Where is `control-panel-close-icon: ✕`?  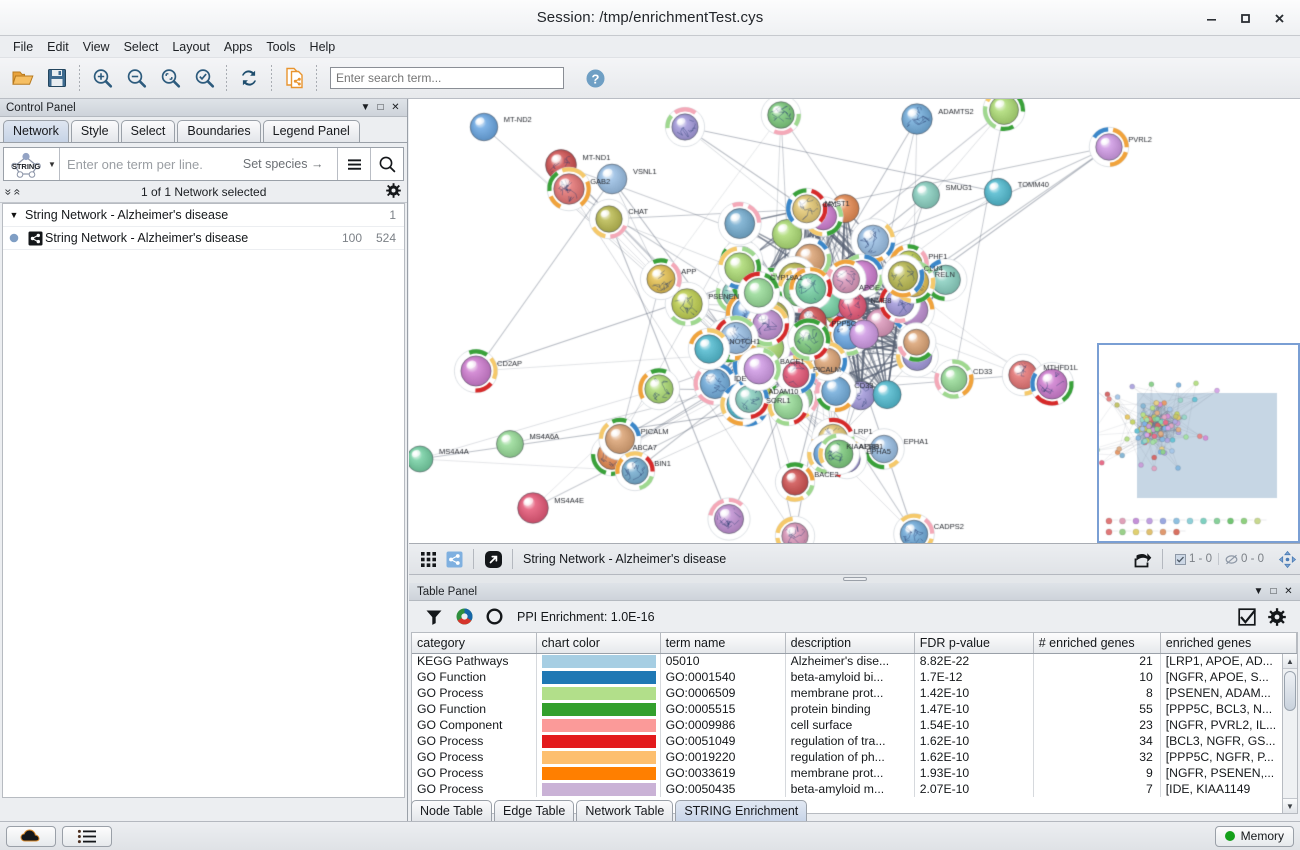
control-panel-close-icon: ✕ is located at coordinates (395, 107).